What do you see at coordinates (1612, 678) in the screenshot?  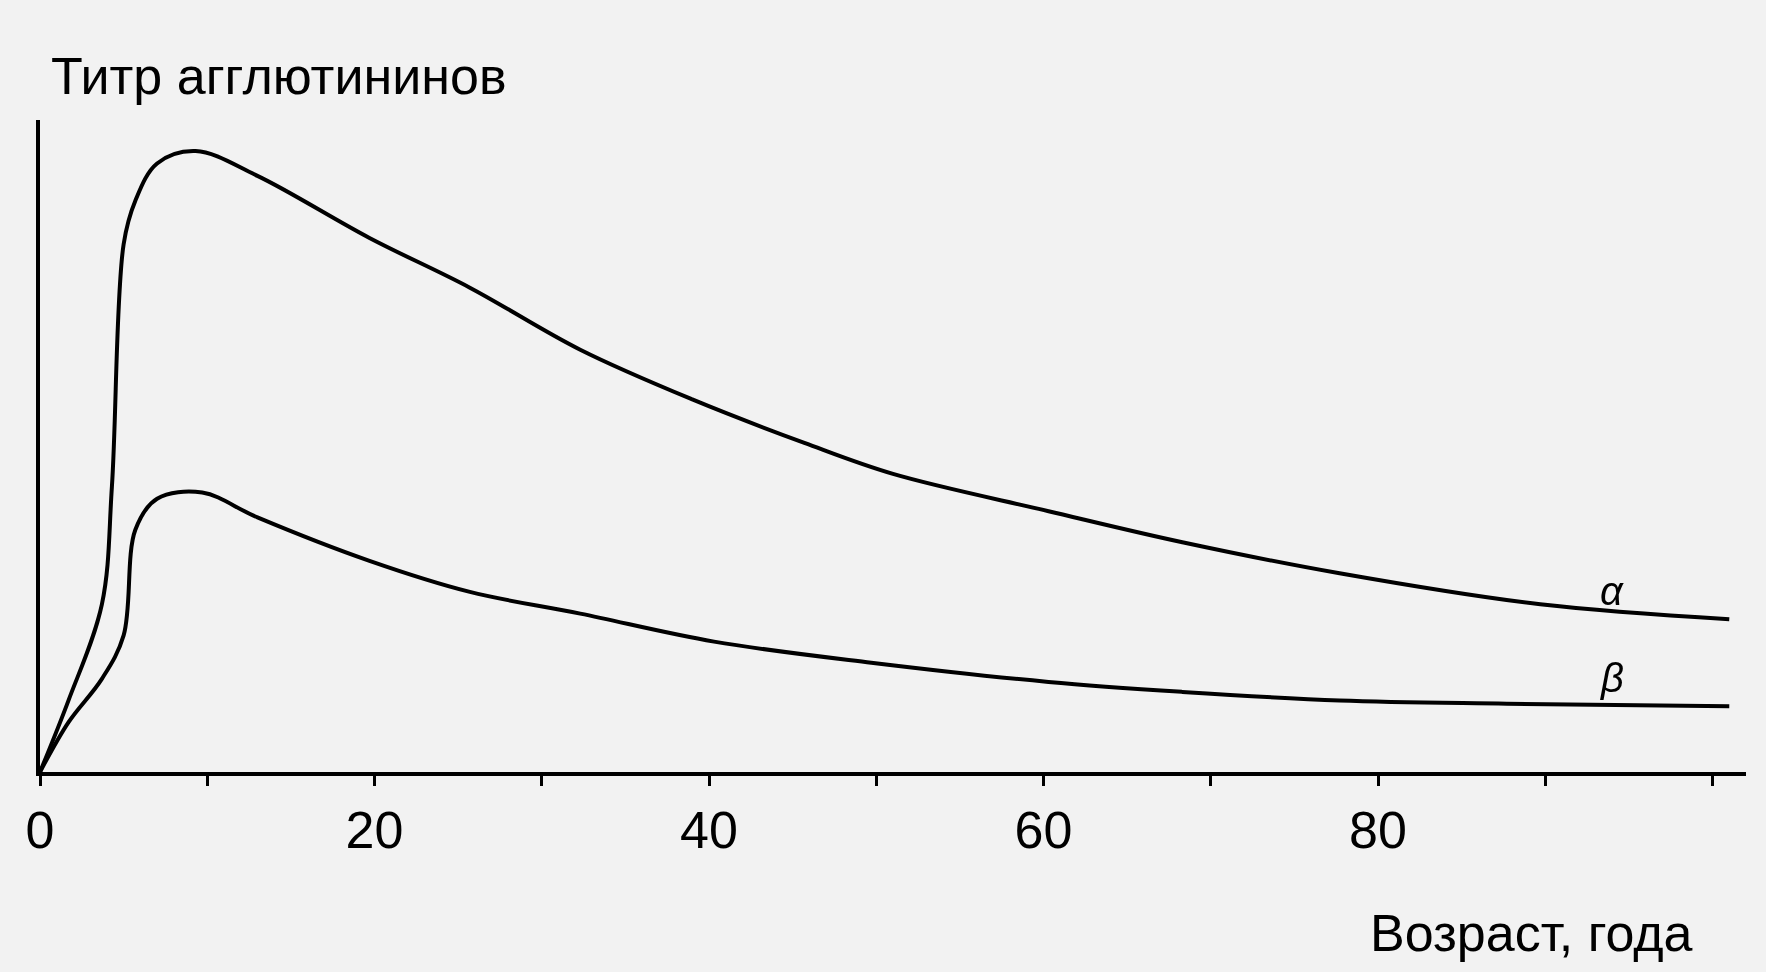 I see `series-label: β` at bounding box center [1612, 678].